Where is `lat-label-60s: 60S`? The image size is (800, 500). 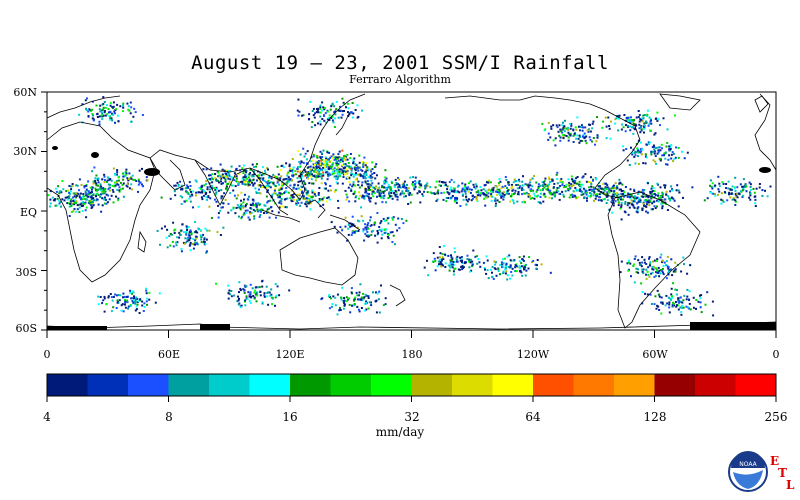 lat-label-60s: 60S is located at coordinates (26, 328).